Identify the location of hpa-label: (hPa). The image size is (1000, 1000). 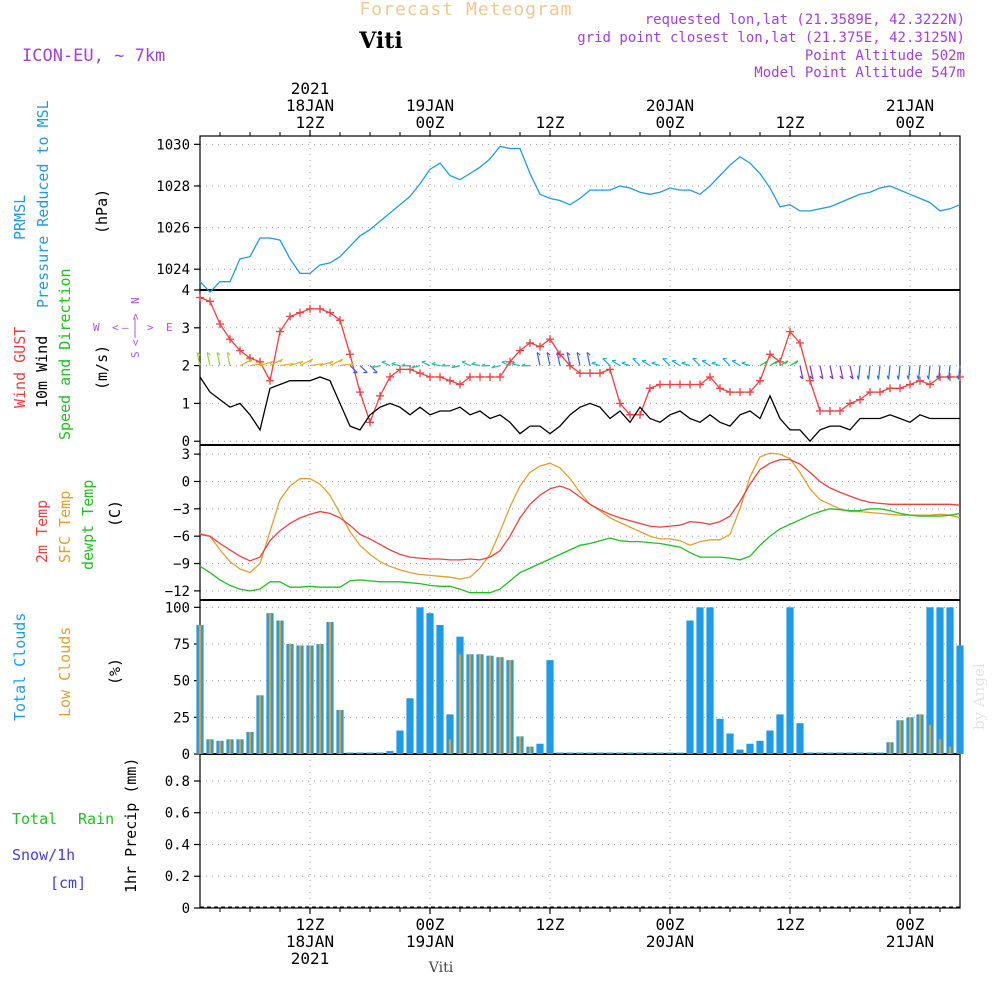
(102, 211).